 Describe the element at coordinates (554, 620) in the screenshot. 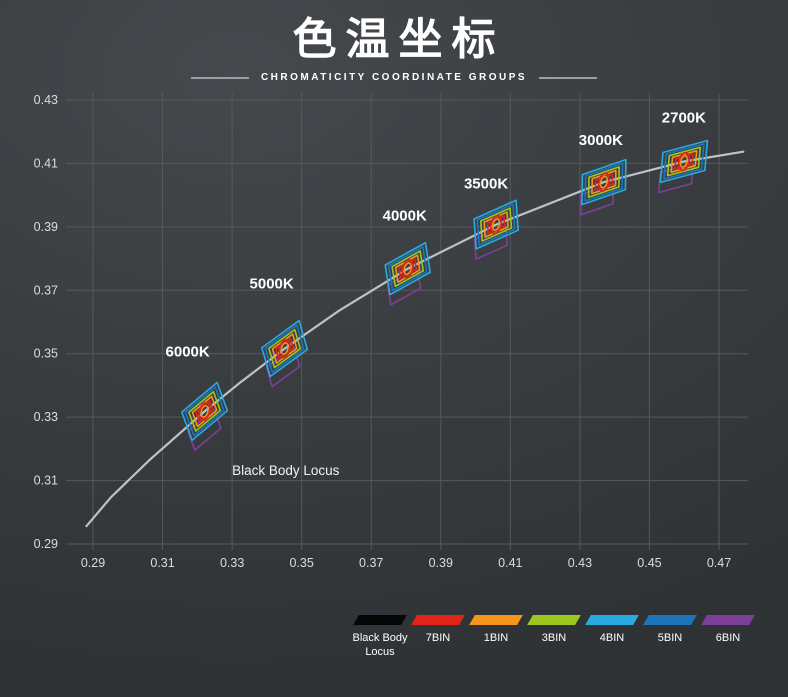

I see `legend-swatch-3bin` at that location.